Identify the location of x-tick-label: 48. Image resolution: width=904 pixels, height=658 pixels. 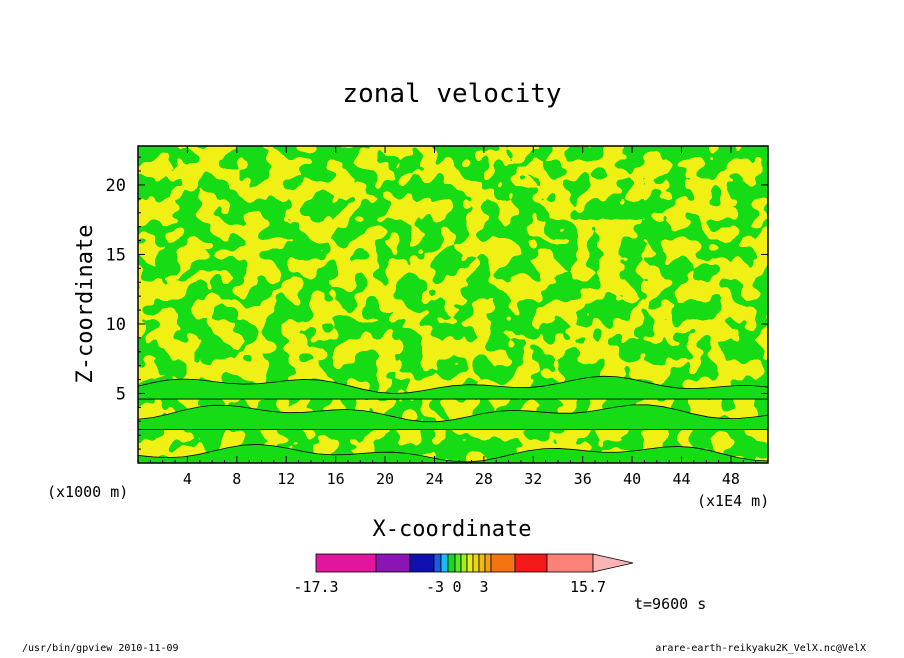
(731, 479).